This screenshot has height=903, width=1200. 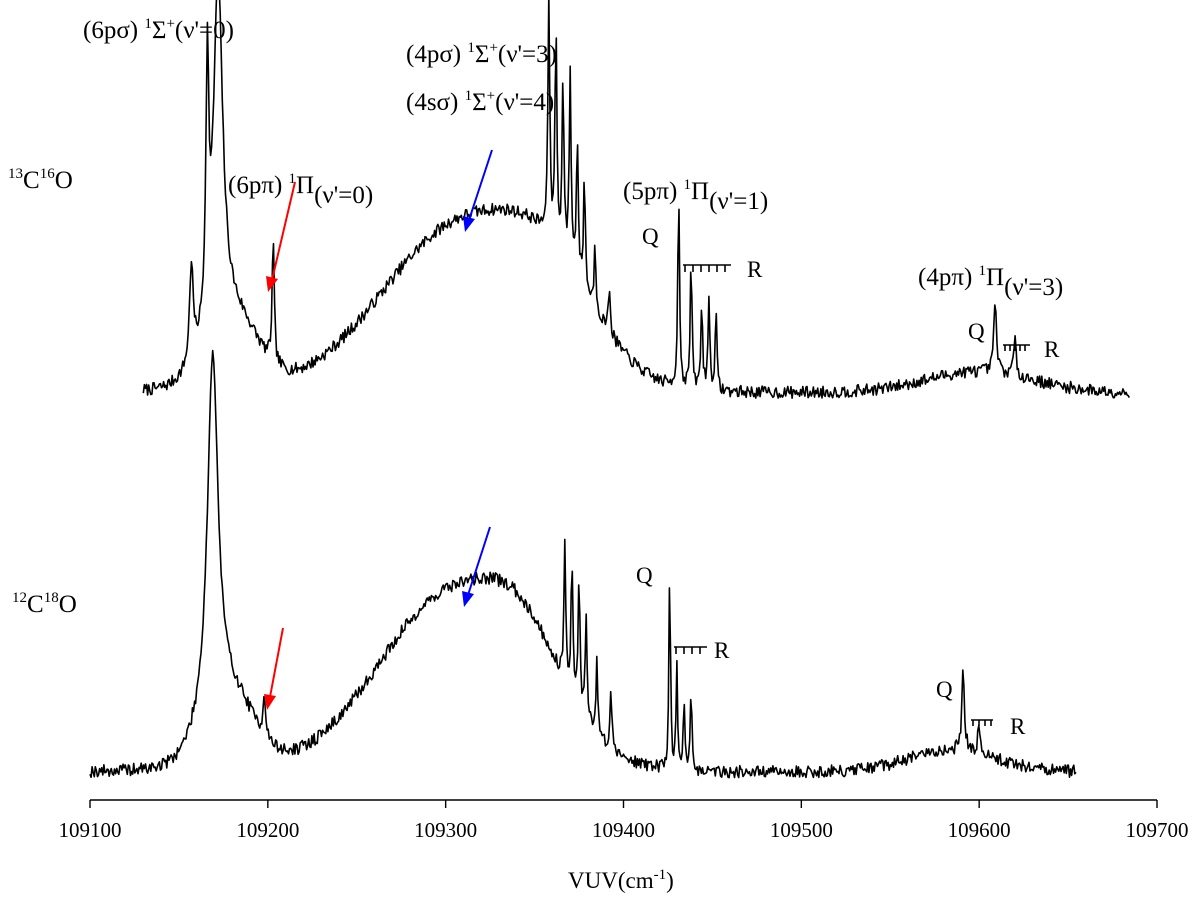 I want to click on r-branch-comb-4ppi-bottom, so click(x=982, y=722).